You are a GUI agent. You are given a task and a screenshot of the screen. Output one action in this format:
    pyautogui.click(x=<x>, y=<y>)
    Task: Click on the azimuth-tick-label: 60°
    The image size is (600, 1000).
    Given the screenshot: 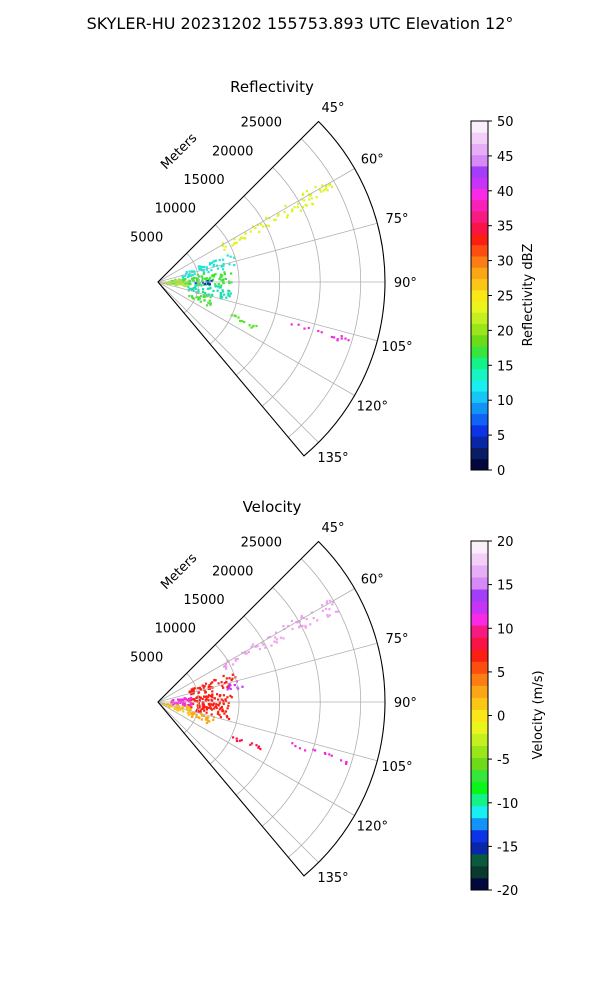 What is the action you would take?
    pyautogui.click(x=372, y=159)
    